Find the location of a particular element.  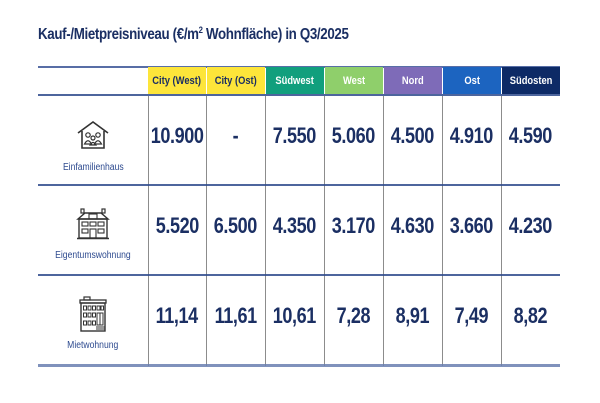

value-cell: 7,49 is located at coordinates (471, 315).